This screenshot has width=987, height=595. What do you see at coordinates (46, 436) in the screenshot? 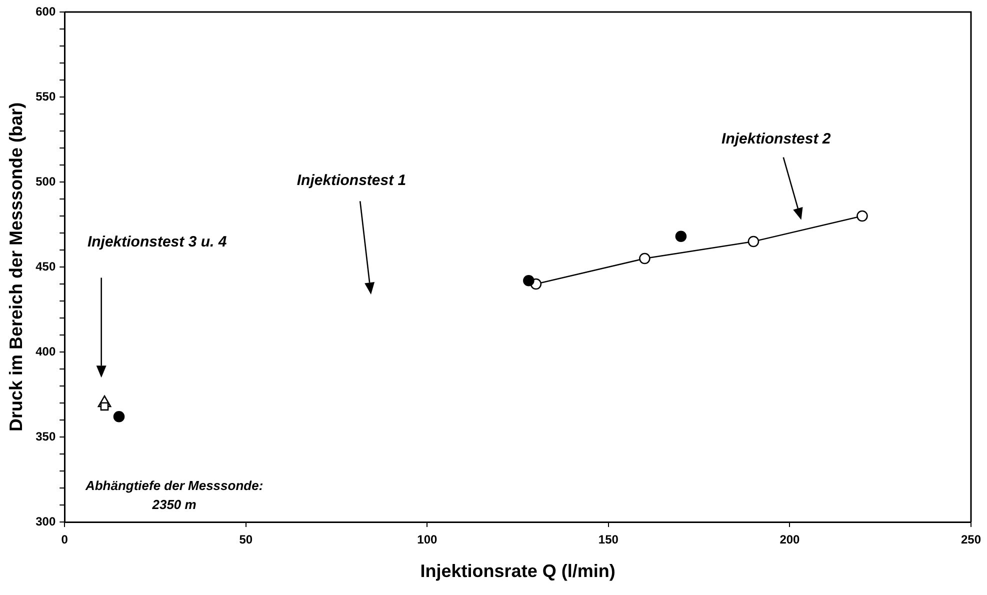
I see `y-tick-label: 350` at bounding box center [46, 436].